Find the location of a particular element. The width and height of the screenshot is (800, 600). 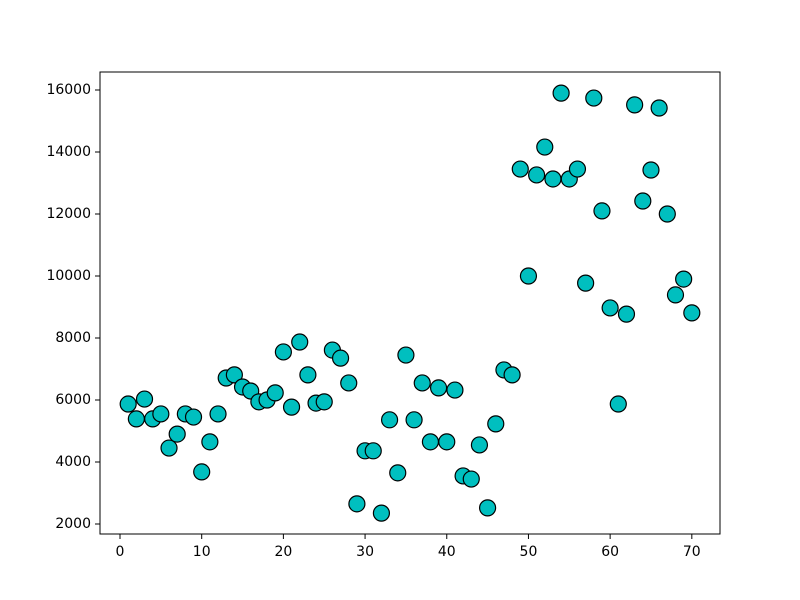

y-tick-label: 6000 is located at coordinates (73, 400).